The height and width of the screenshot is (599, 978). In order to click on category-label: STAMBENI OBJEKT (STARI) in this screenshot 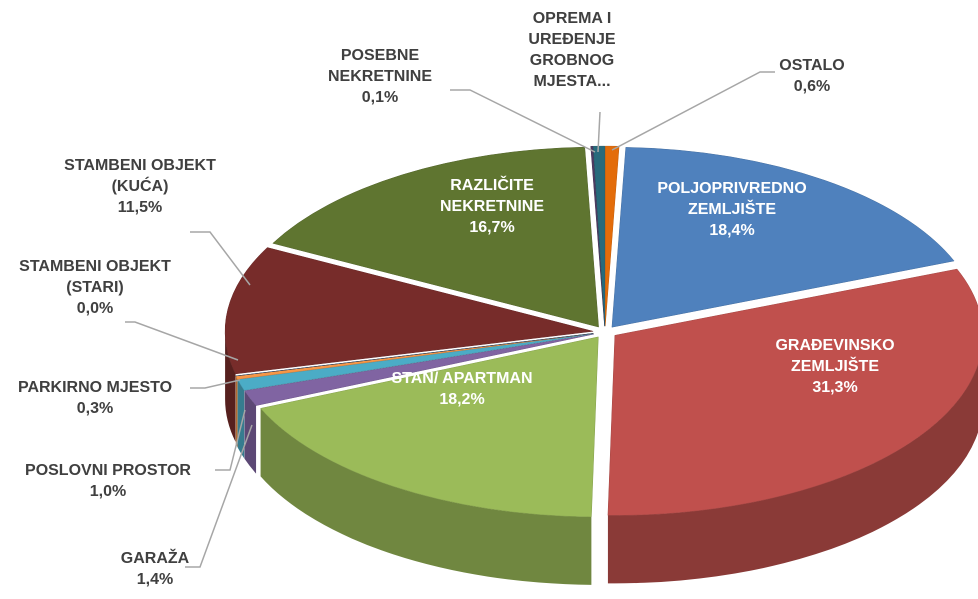, I will do `click(95, 277)`.